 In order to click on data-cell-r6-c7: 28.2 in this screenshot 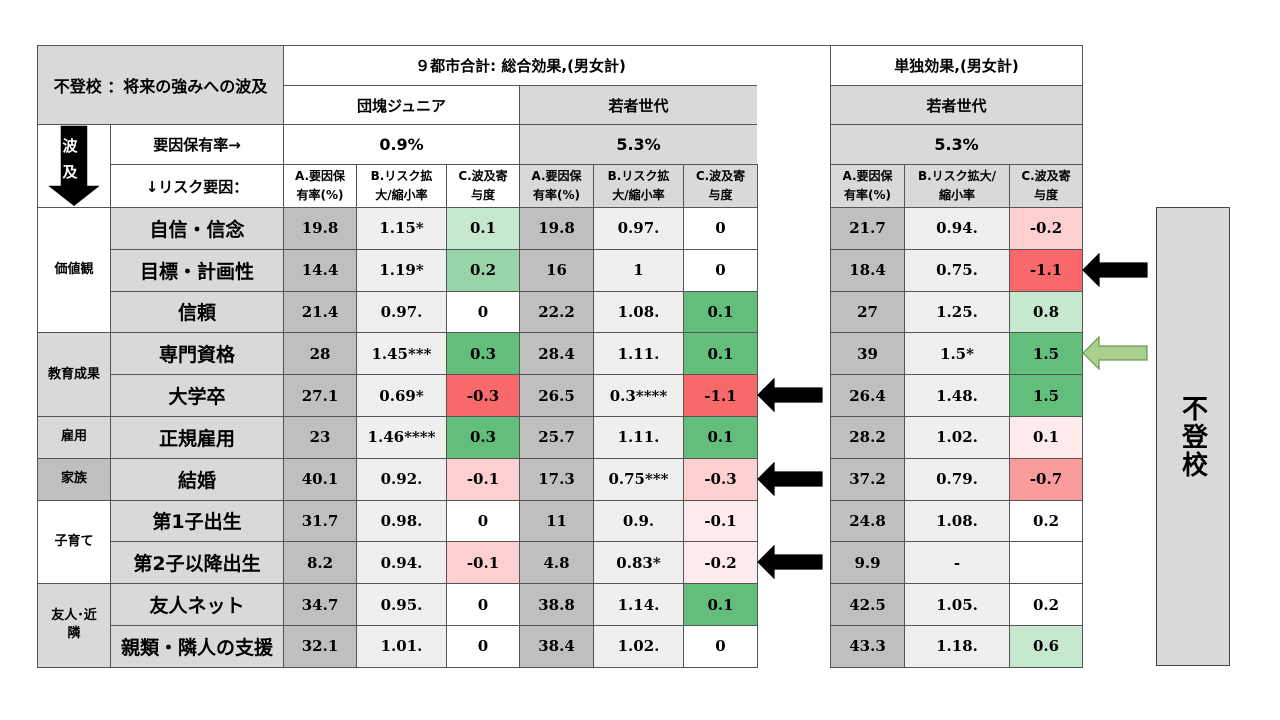, I will do `click(867, 437)`.